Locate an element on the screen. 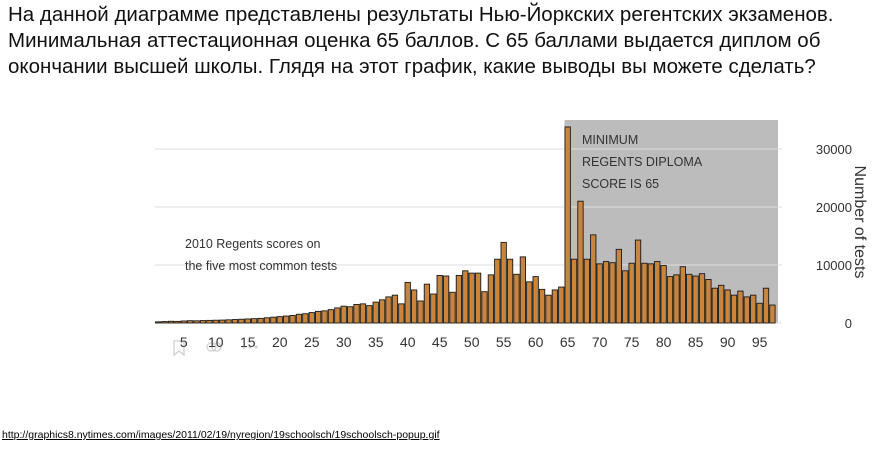 The width and height of the screenshot is (882, 468). y-tick-label: 20000 is located at coordinates (834, 207).